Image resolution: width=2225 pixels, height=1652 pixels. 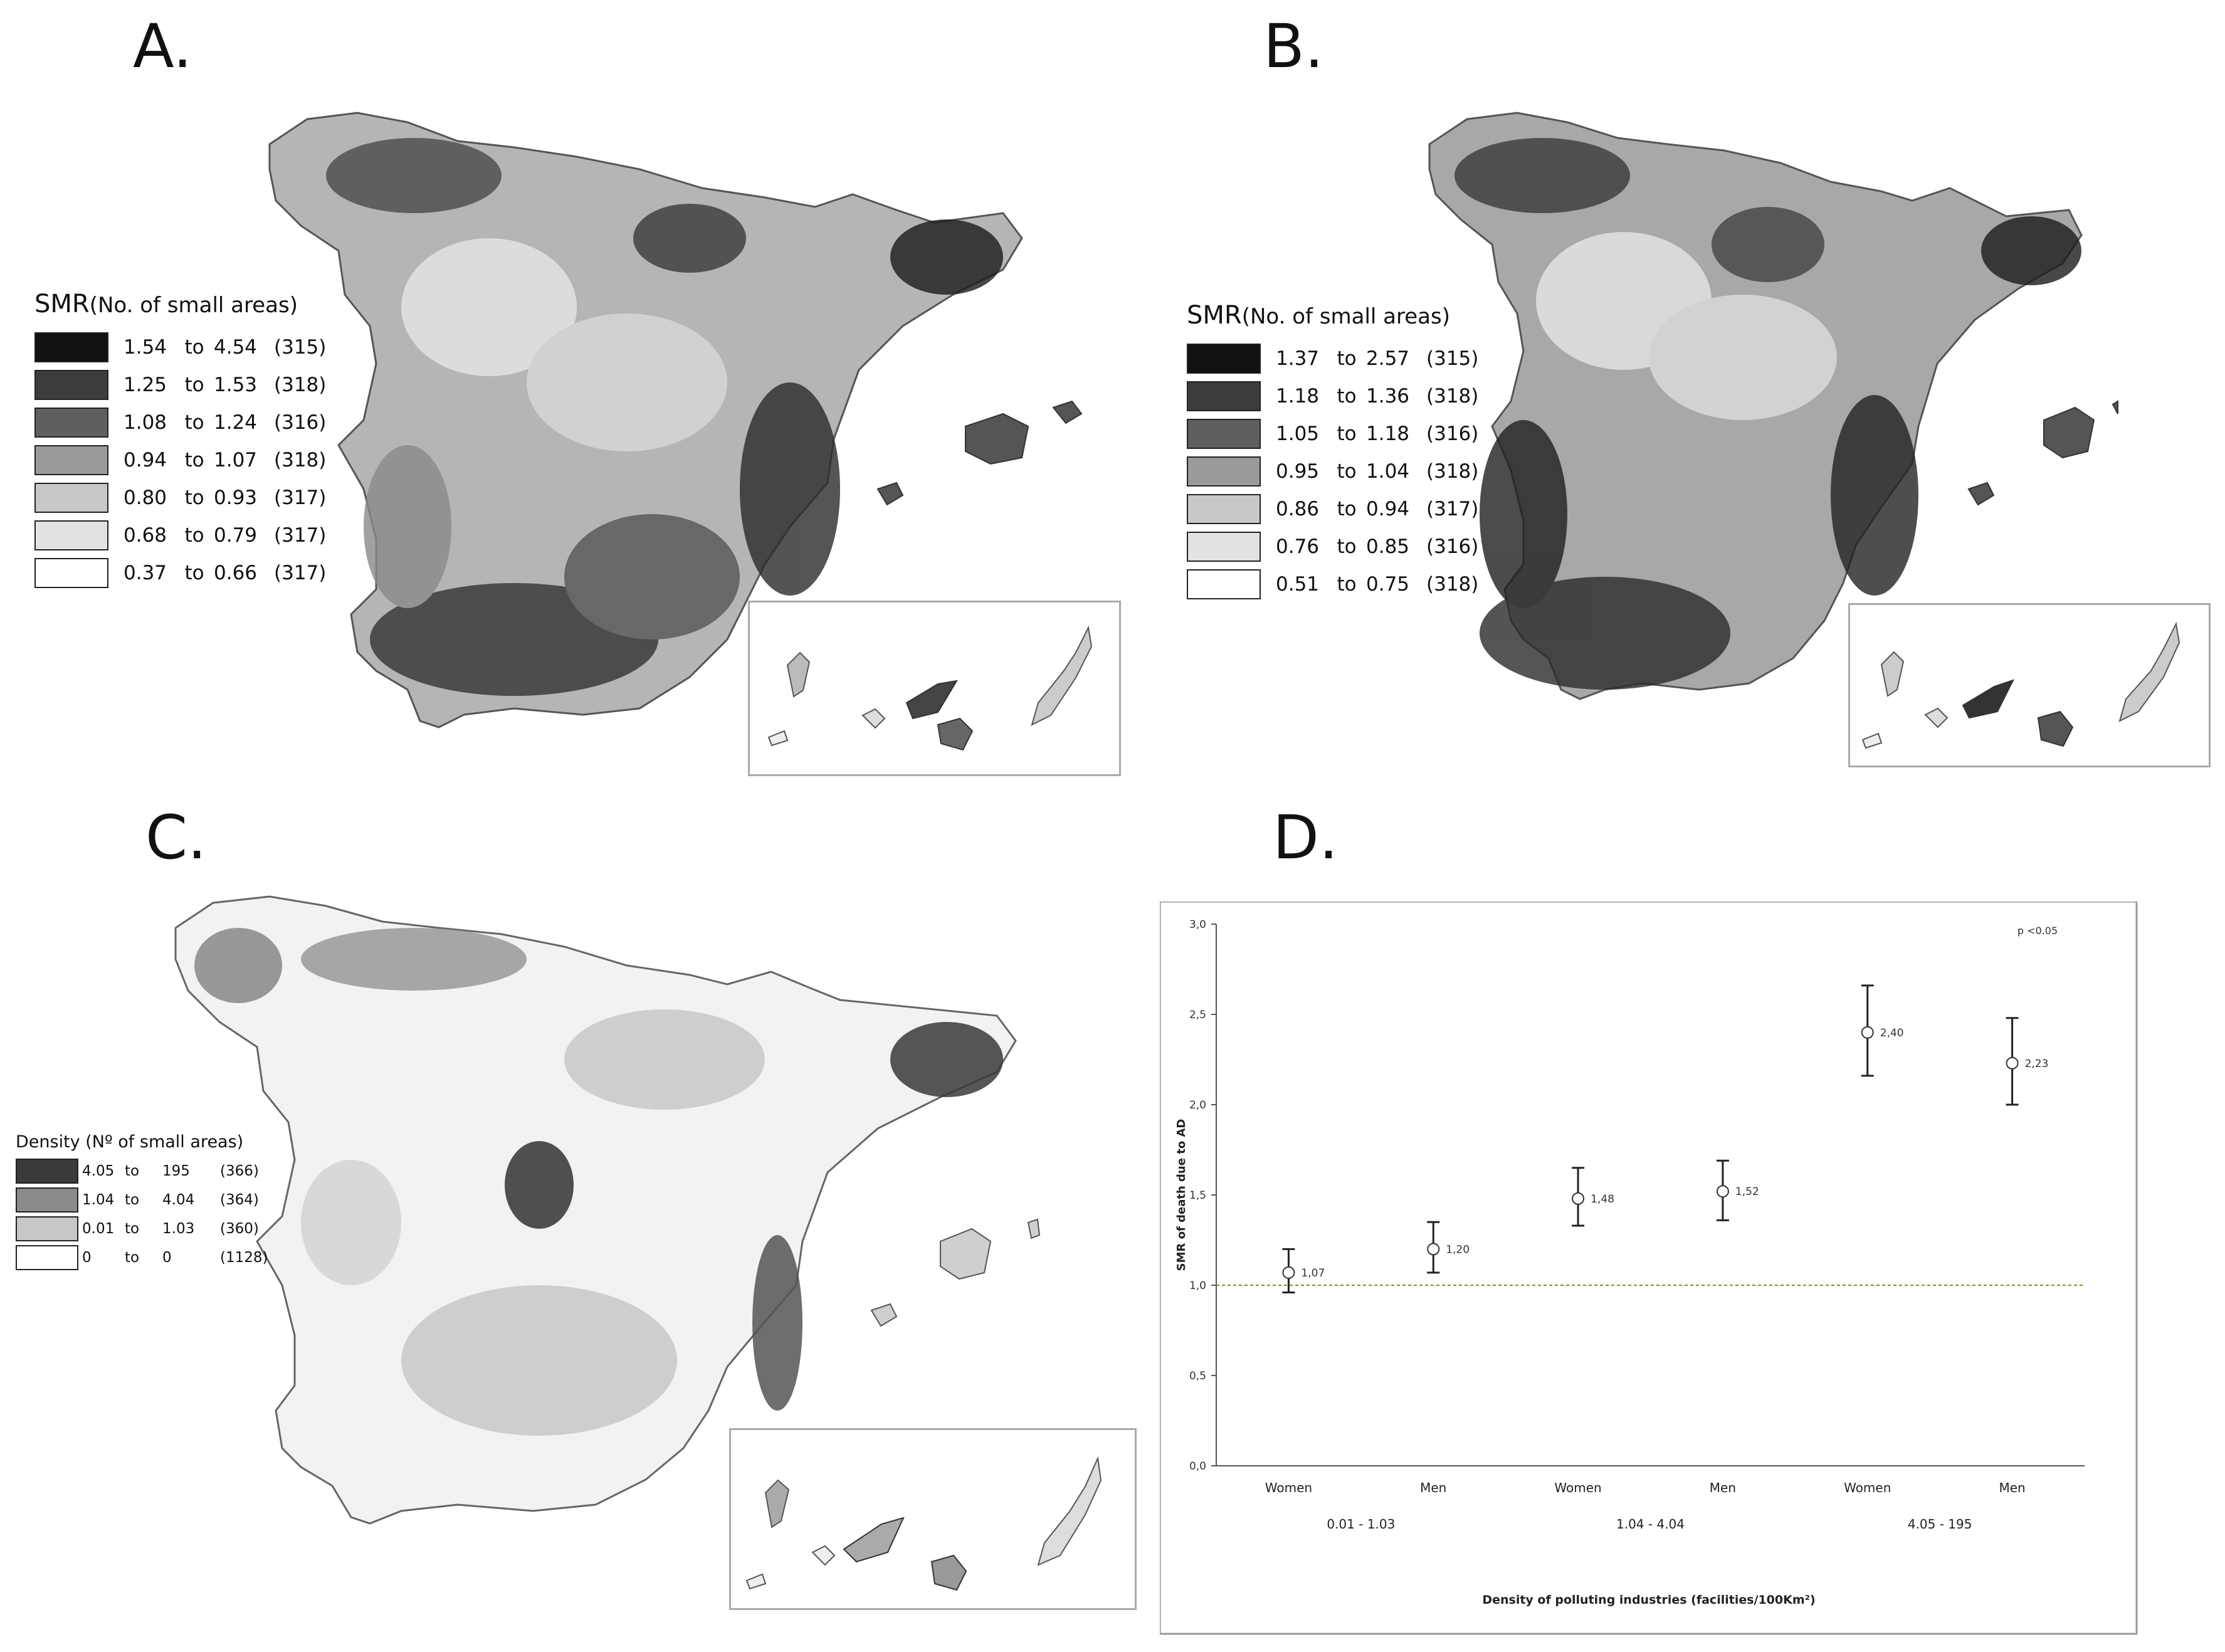 What do you see at coordinates (142, 1228) in the screenshot?
I see `legend-c-class-3: 0.01 to 1.03 (360)` at bounding box center [142, 1228].